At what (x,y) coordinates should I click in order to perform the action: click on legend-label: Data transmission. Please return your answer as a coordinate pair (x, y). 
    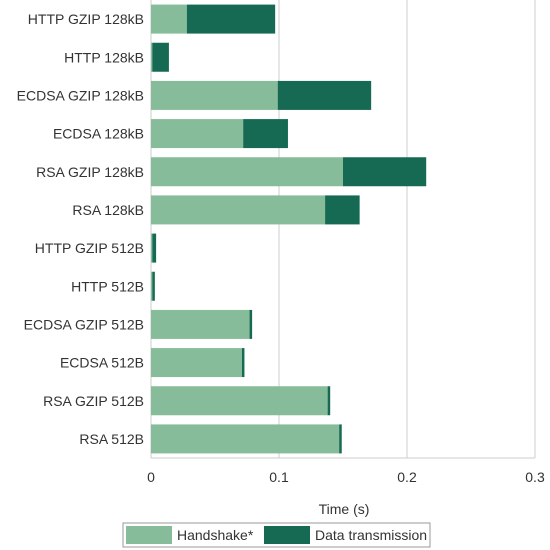
    Looking at the image, I should click on (371, 535).